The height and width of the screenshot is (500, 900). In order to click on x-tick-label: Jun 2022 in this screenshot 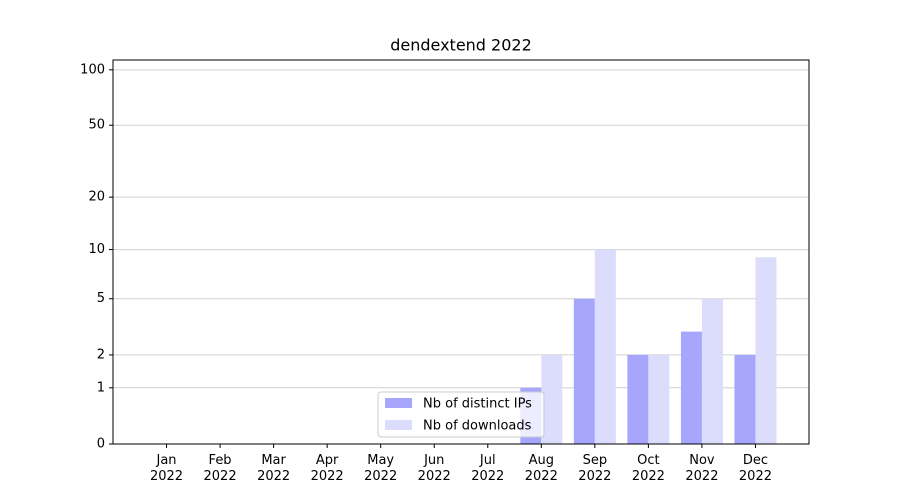, I will do `click(434, 468)`.